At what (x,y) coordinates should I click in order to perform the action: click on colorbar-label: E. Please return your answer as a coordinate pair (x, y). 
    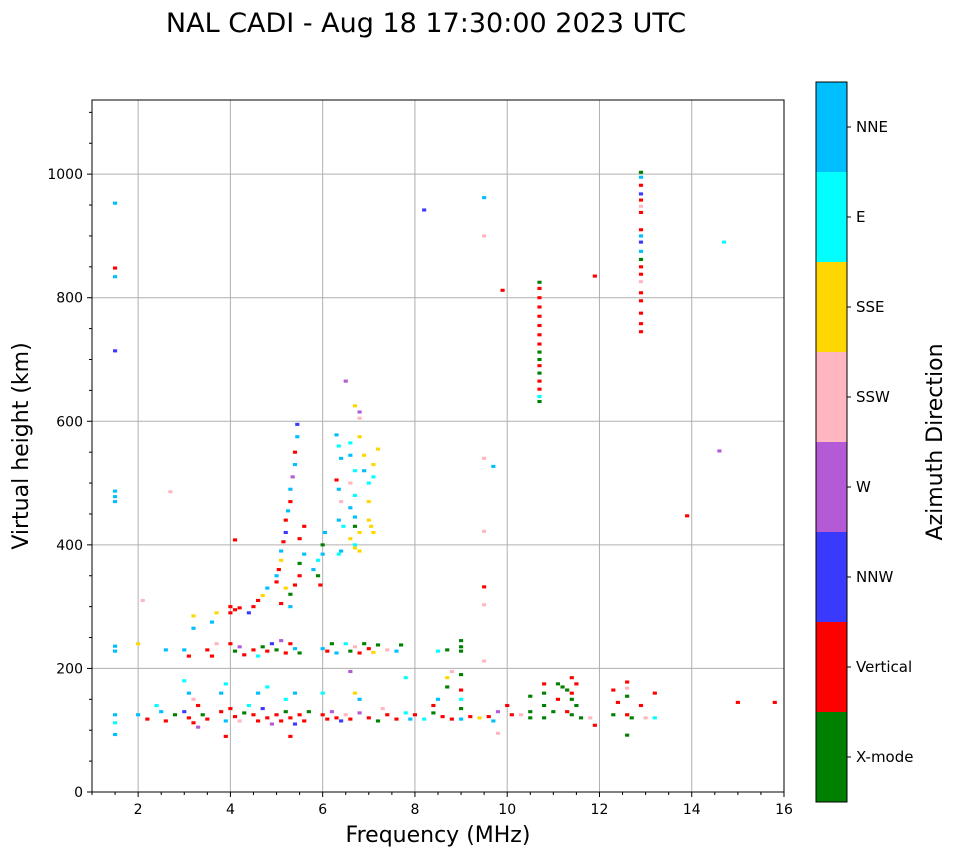
    Looking at the image, I should click on (860, 217).